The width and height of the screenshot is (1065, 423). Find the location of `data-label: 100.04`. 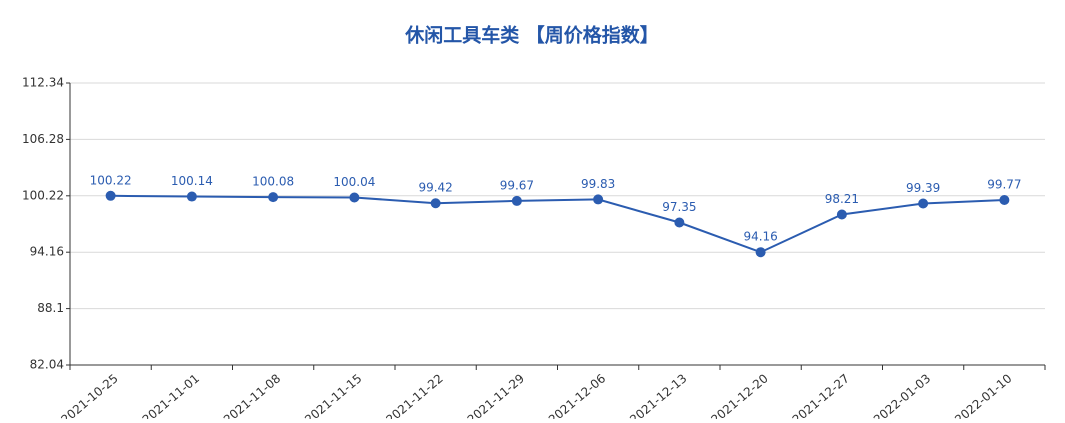

data-label: 100.04 is located at coordinates (354, 182).